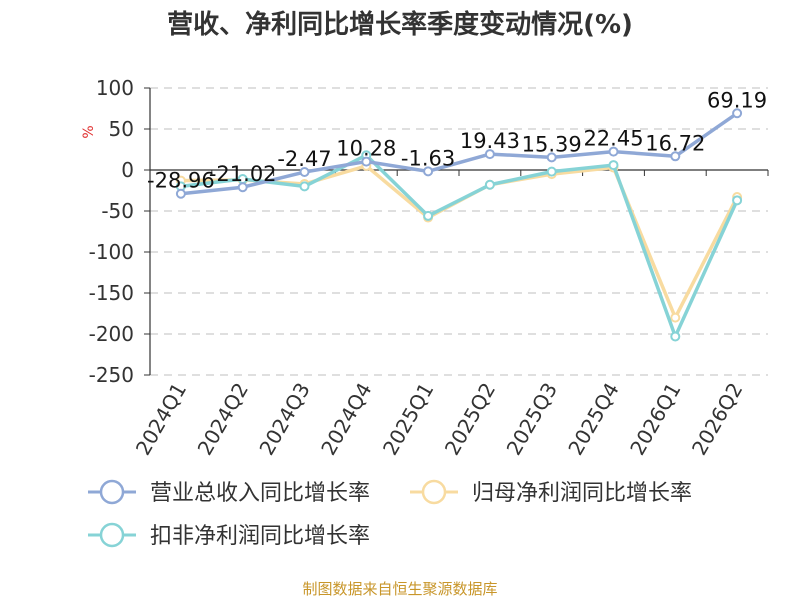 This screenshot has height=600, width=800. I want to click on y-tick-label: 0, so click(127, 170).